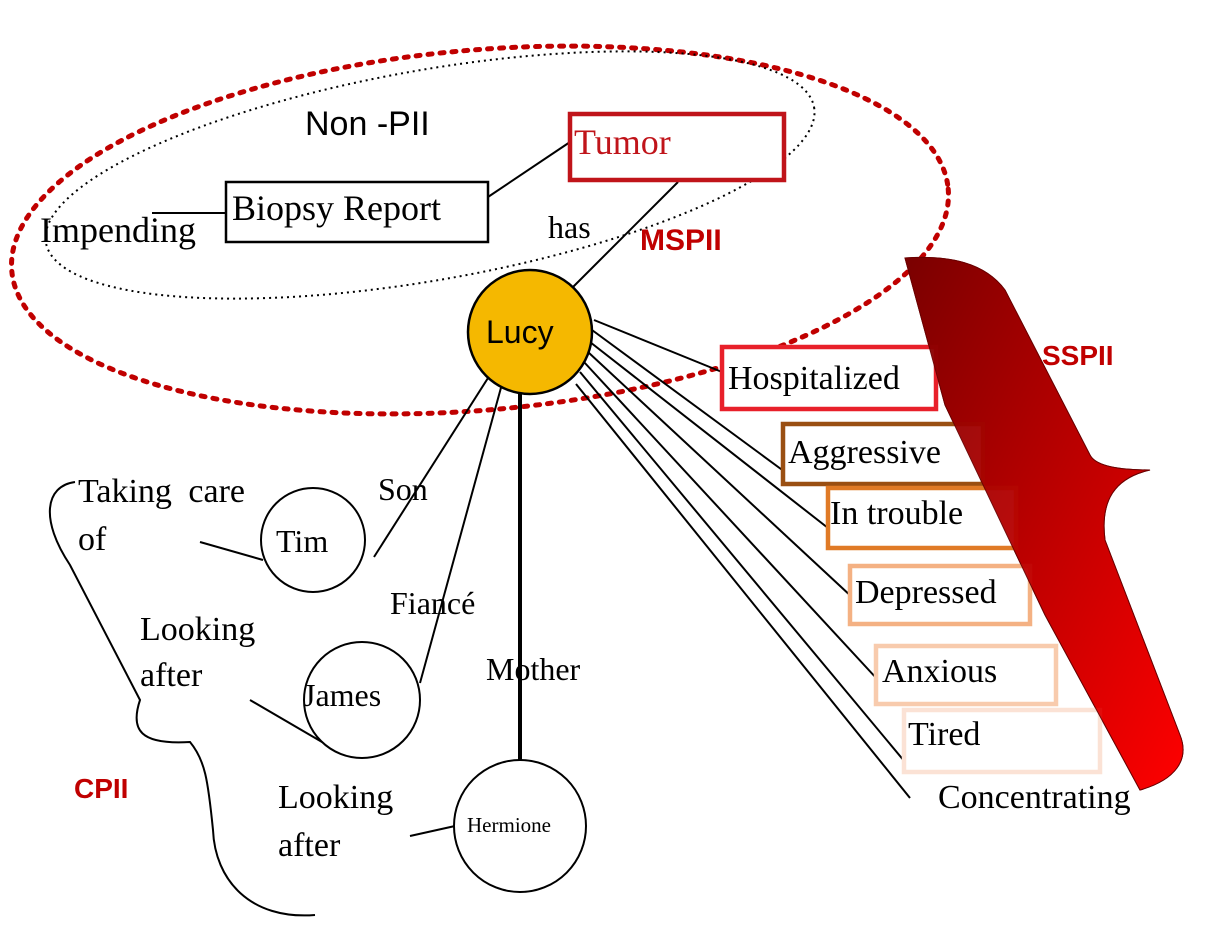  I want to click on in-trouble-label: In trouble, so click(896, 513).